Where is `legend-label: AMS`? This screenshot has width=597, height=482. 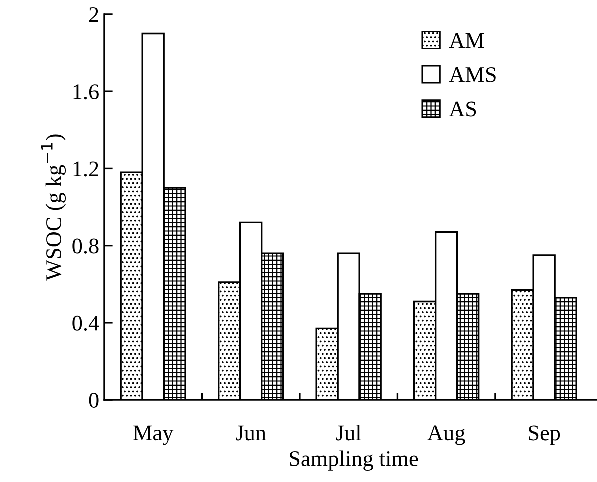
legend-label: AMS is located at coordinates (472, 75).